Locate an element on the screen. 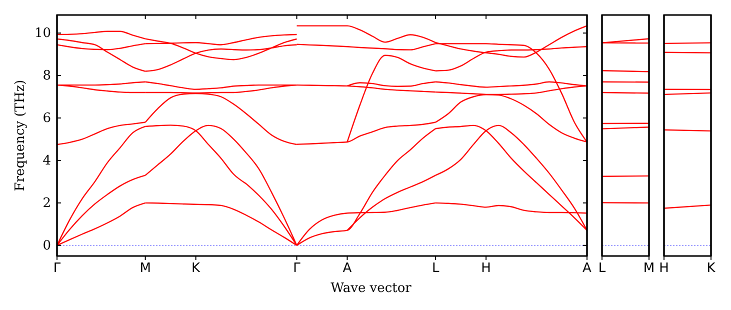  y-tick-label: 4 is located at coordinates (46, 161).